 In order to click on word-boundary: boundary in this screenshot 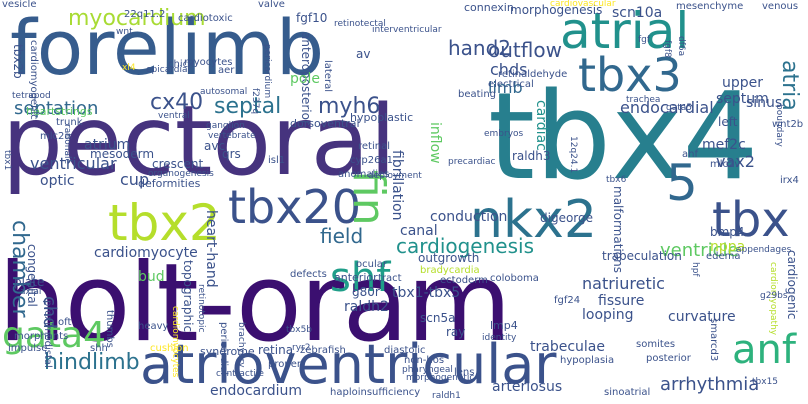, I will do `click(779, 125)`.